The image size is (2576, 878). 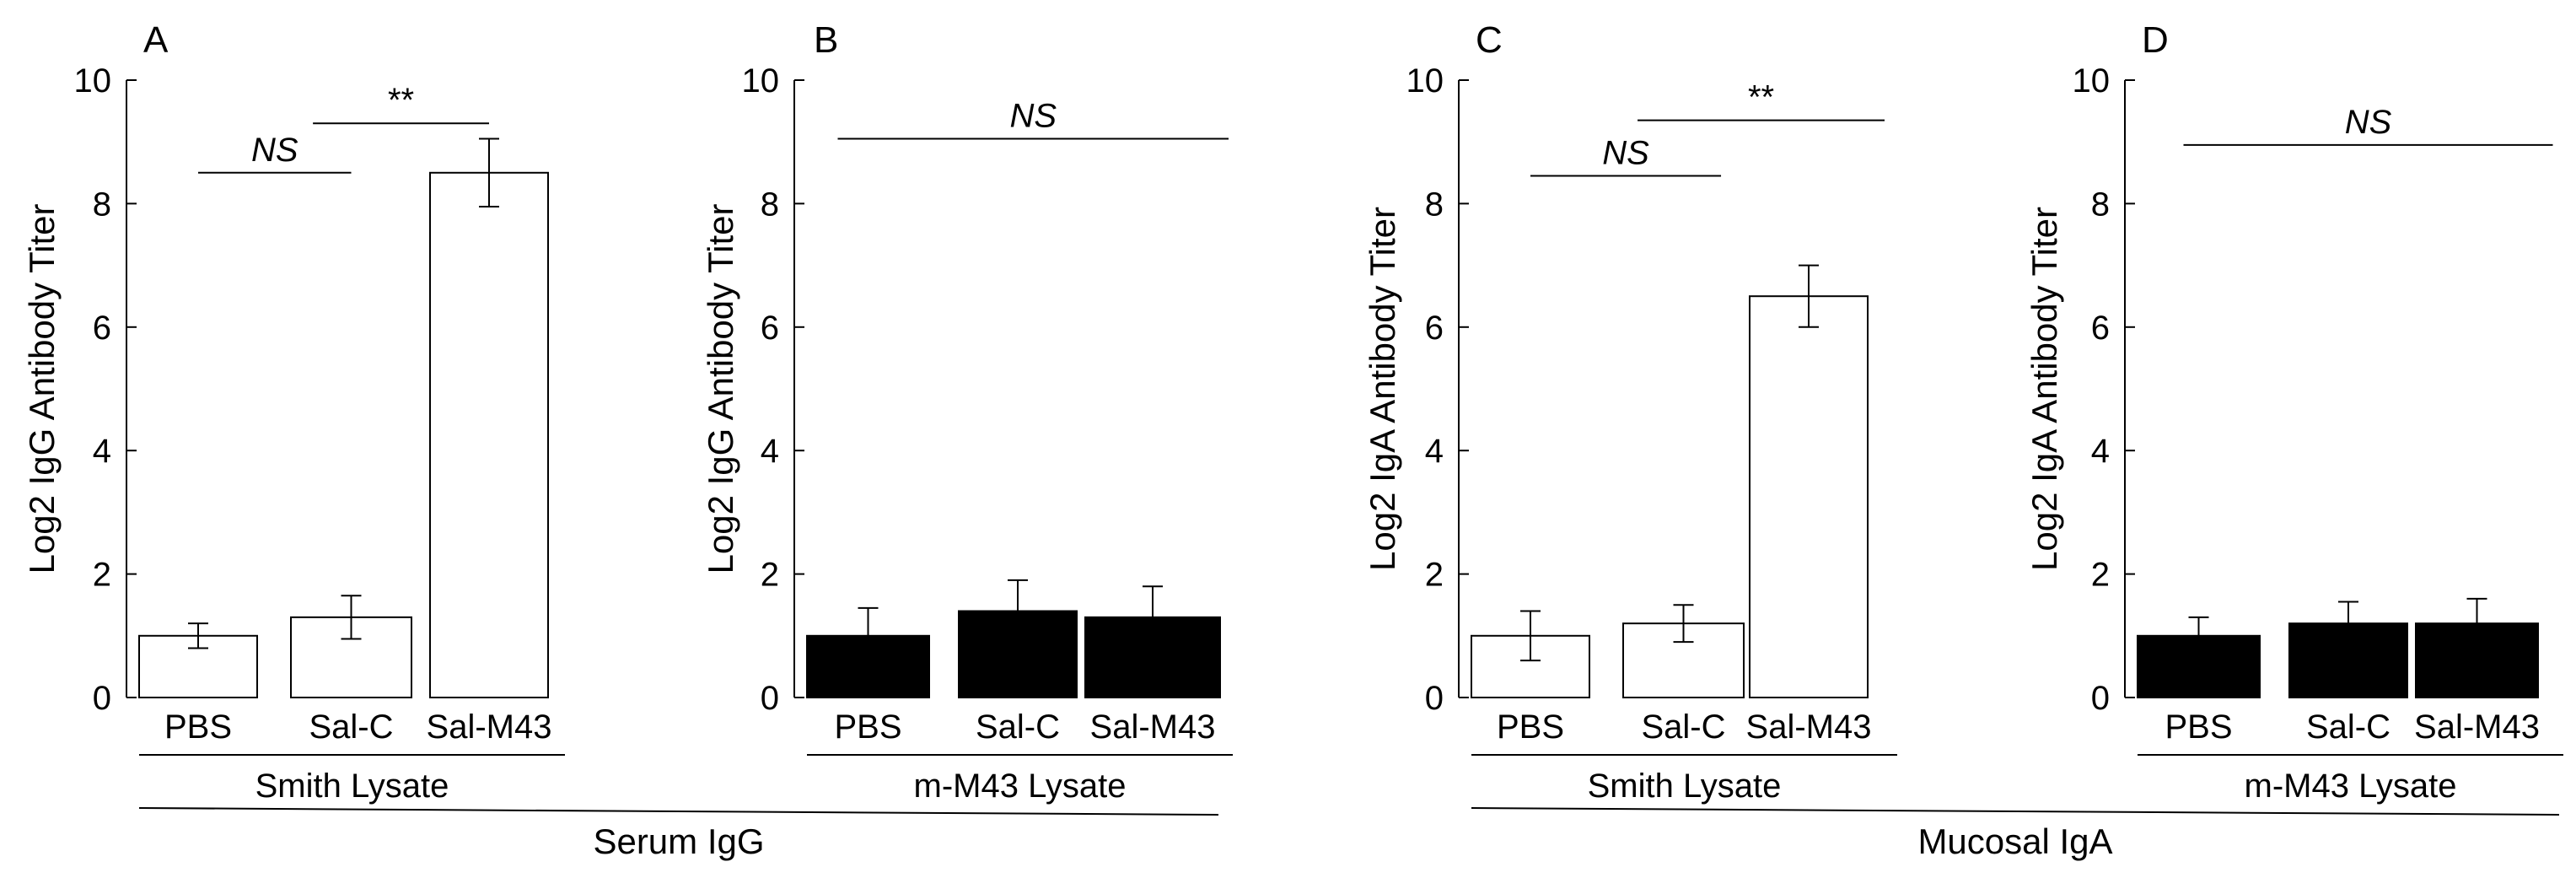 What do you see at coordinates (2155, 40) in the screenshot?
I see `panel-letter: D` at bounding box center [2155, 40].